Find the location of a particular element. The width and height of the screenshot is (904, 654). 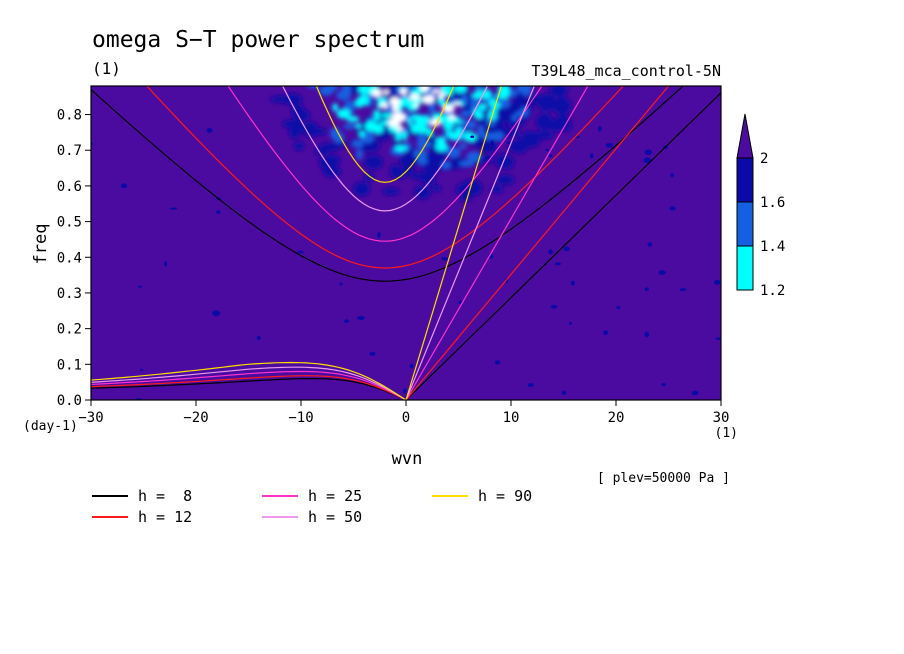

y-tick-label: 0.1 is located at coordinates (69, 365).